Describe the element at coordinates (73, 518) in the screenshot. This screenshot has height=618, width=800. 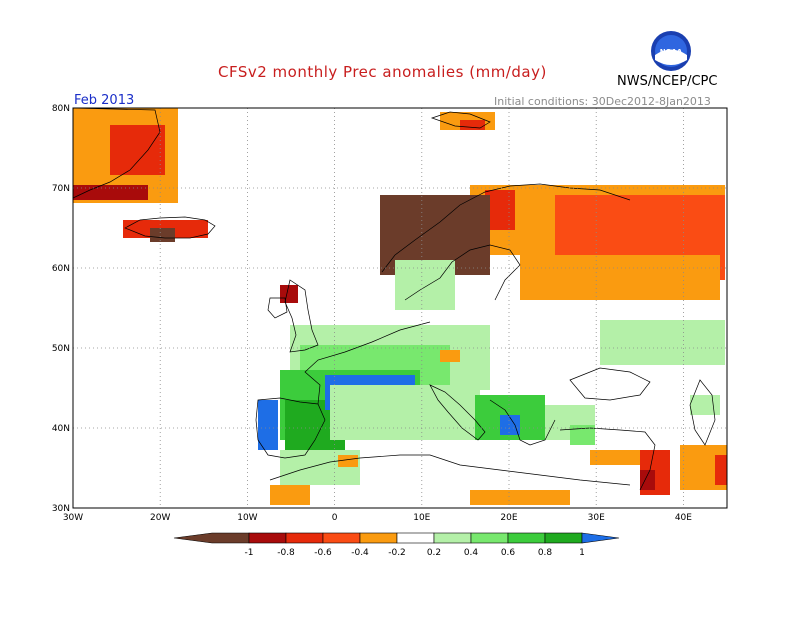
I see `lon-tick-label: 30W` at that location.